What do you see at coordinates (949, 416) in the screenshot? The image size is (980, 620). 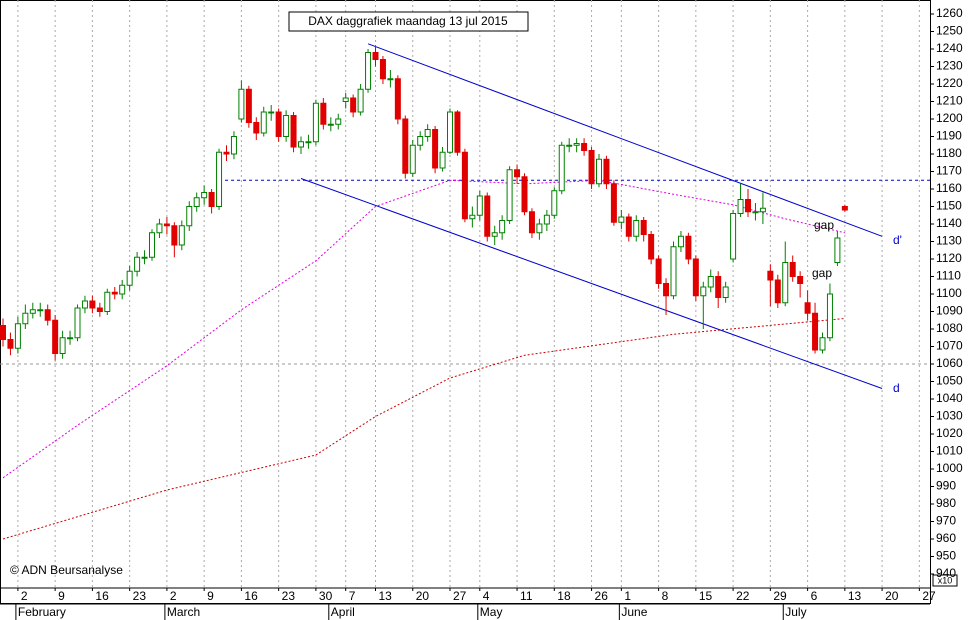 I see `y-tick-label: 1030` at bounding box center [949, 416].